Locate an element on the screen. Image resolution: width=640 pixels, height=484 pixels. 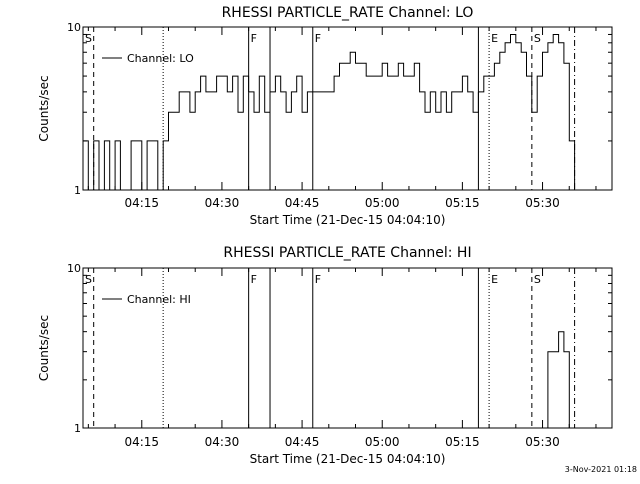
chart-title: RHESSI PARTICLE_RATE Channel: LO is located at coordinates (348, 13).